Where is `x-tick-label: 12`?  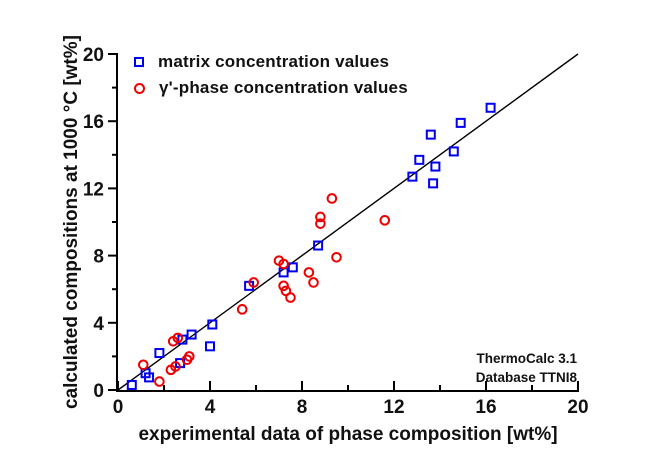 x-tick-label: 12 is located at coordinates (393, 407).